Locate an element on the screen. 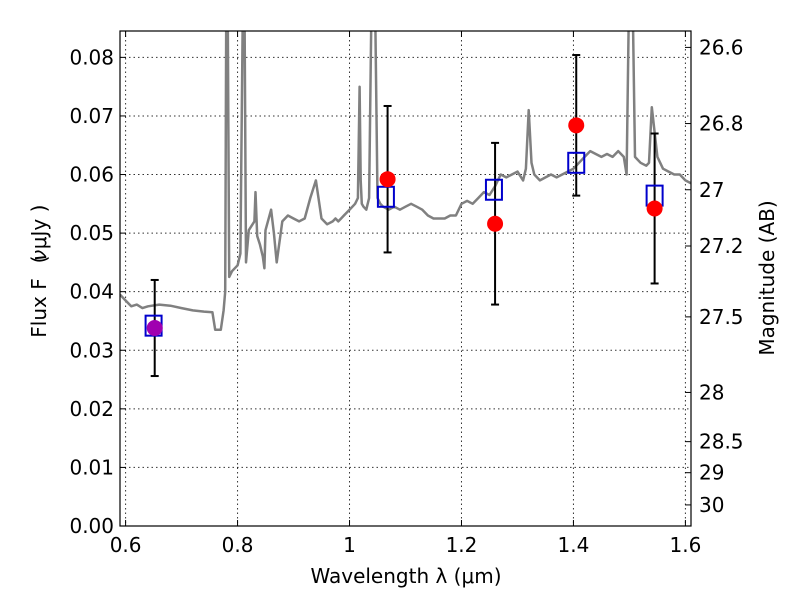 The height and width of the screenshot is (600, 800). y-axis-title-text: Flux F is located at coordinates (39, 307).